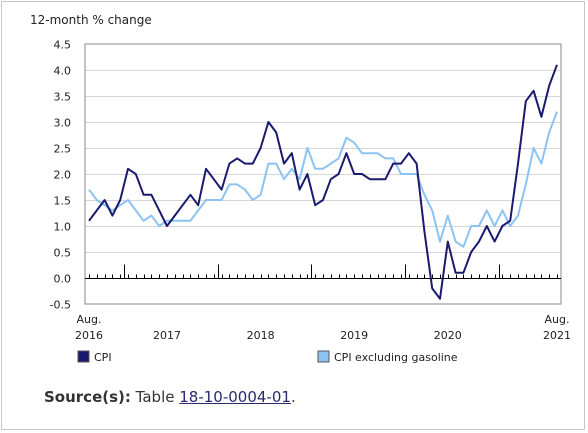 Image resolution: width=588 pixels, height=433 pixels. What do you see at coordinates (167, 335) in the screenshot?
I see `x-tick-label: 2017` at bounding box center [167, 335].